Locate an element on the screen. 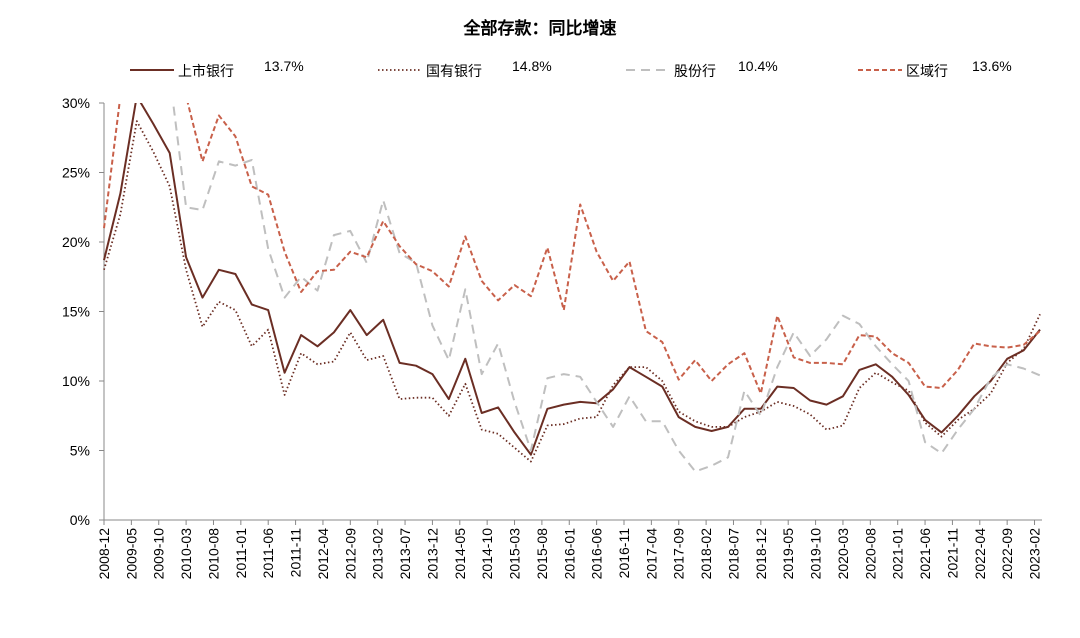  y-tick-label: 10% is located at coordinates (76, 381).